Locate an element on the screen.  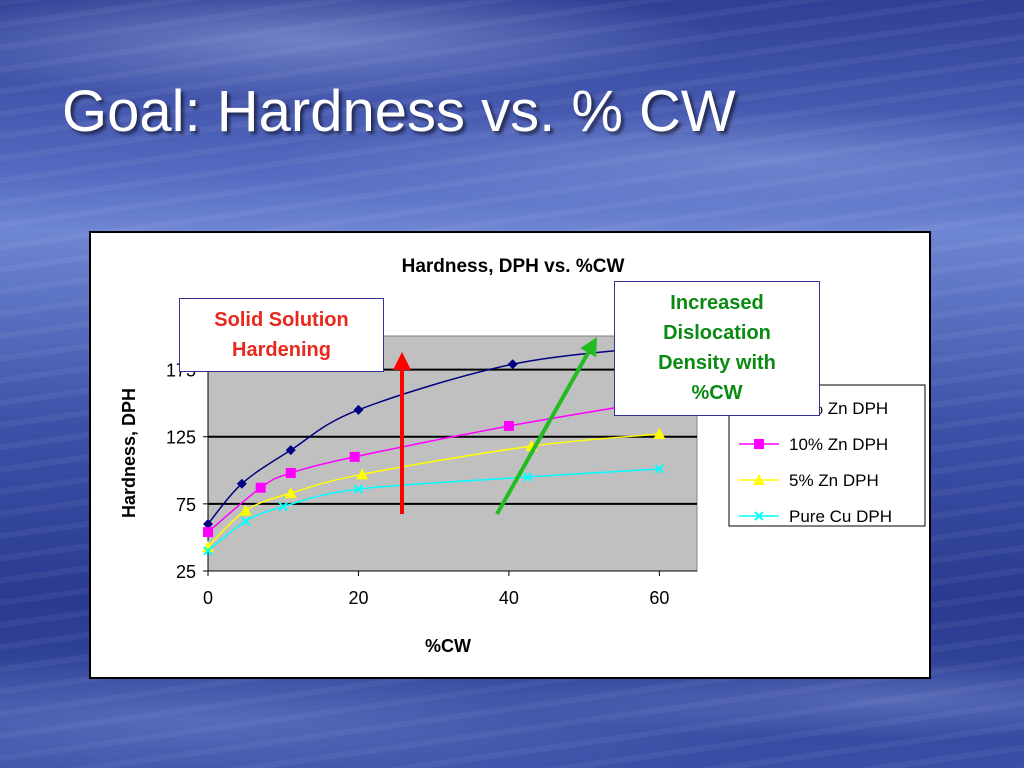
legend-label-pure-cu-dph: Pure Cu DPH is located at coordinates (840, 516).